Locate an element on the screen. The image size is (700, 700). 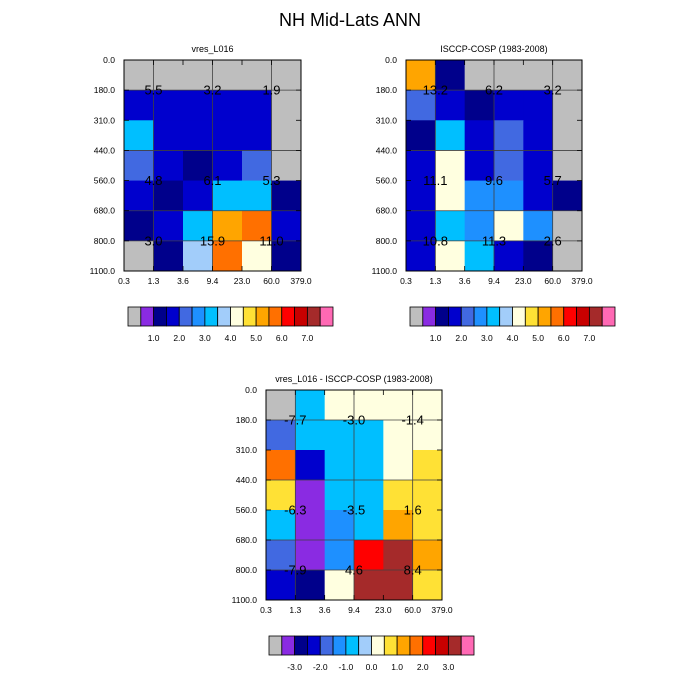
x-tick-label: 1.3 is located at coordinates (295, 610).